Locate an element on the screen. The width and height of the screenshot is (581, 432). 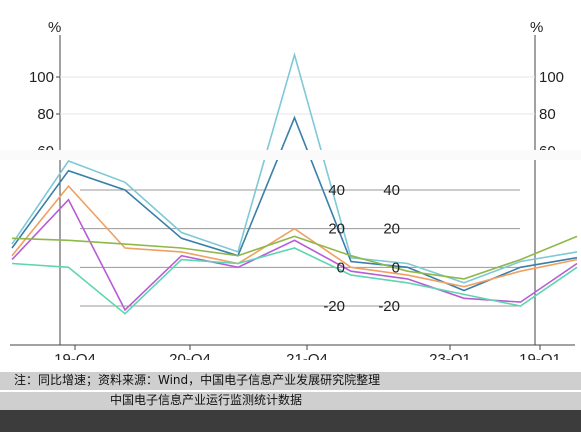
x-tick-label: 23-Q1 is located at coordinates (450, 355).